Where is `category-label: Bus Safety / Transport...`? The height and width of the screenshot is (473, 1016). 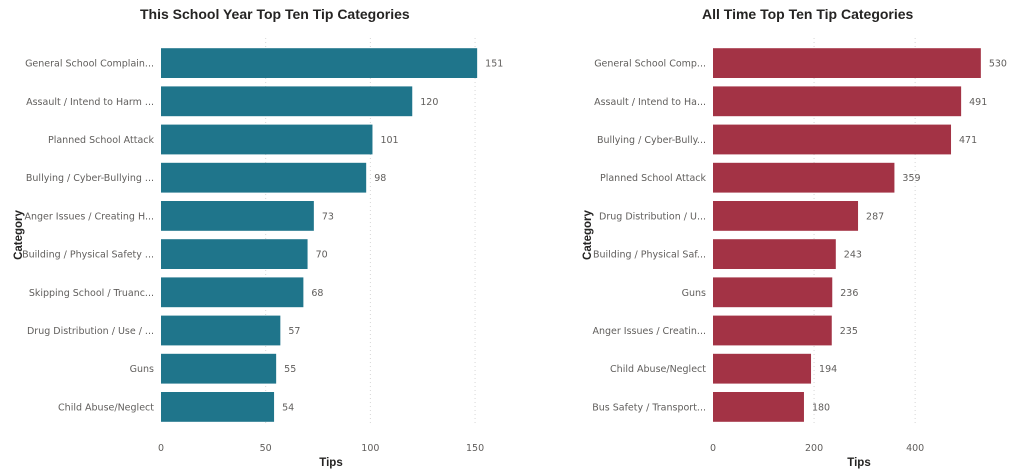
category-label: Bus Safety / Transport... is located at coordinates (649, 407).